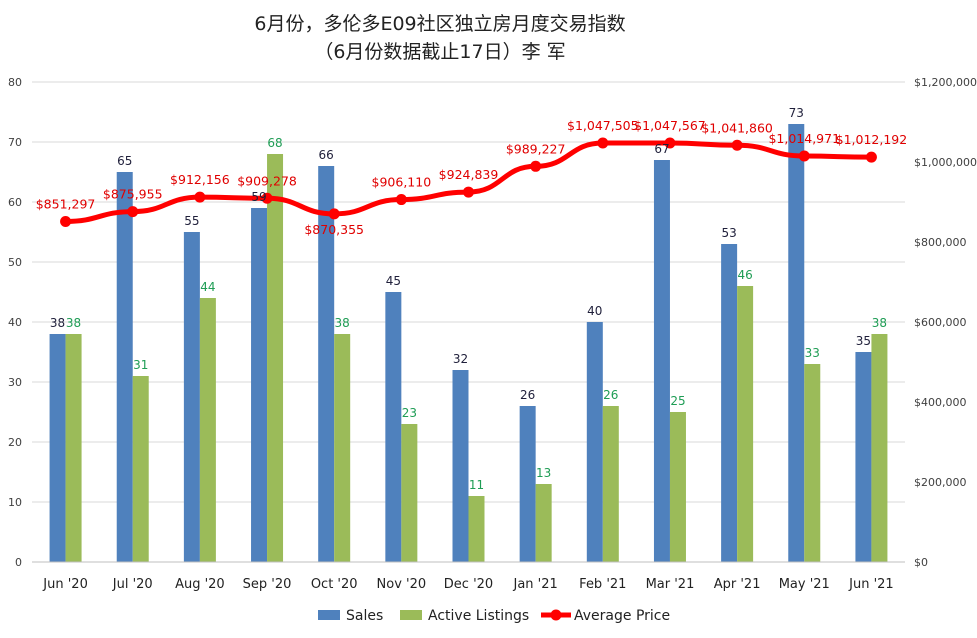 This screenshot has width=977, height=638. I want to click on sales-value-label: 40, so click(594, 311).